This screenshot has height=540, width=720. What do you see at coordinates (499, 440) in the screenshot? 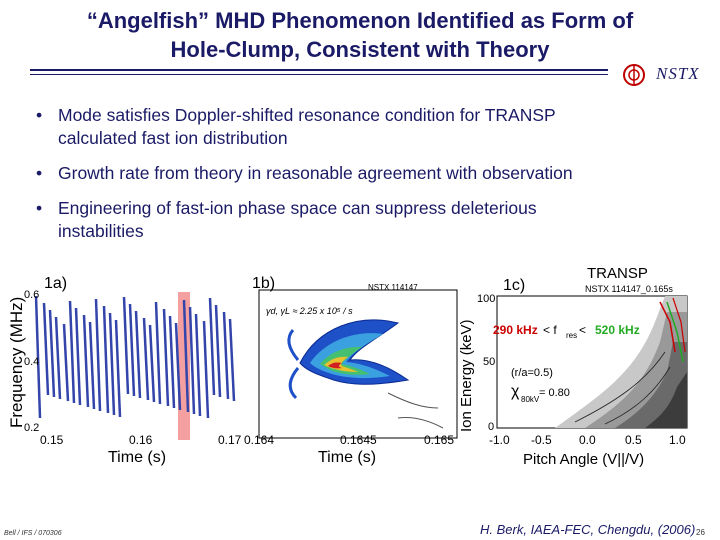
I see `x-tick: -1.0` at bounding box center [499, 440].